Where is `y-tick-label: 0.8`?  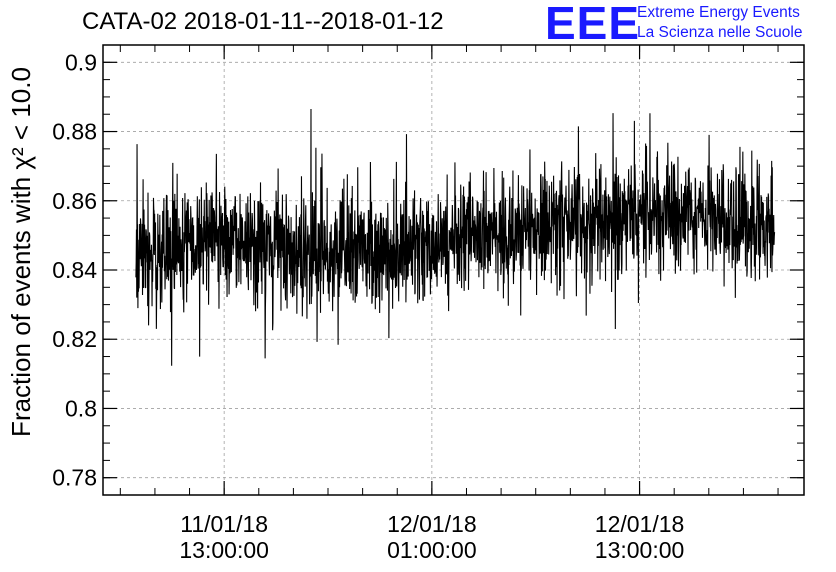
y-tick-label: 0.8 is located at coordinates (81, 408).